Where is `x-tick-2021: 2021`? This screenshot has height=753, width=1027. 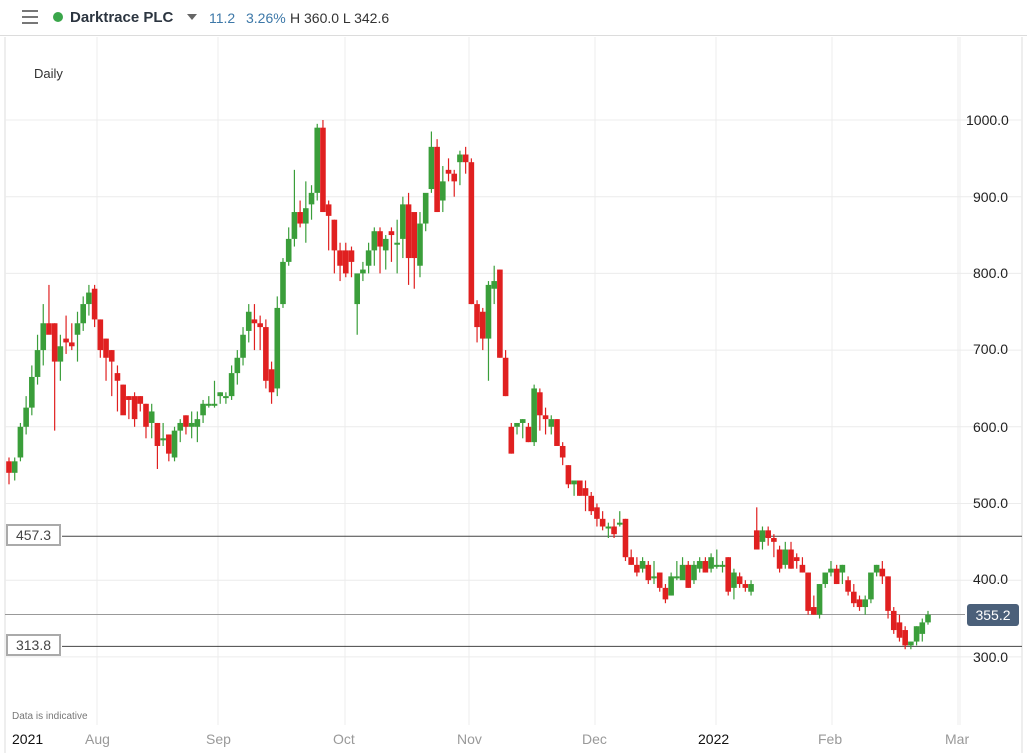
x-tick-2021: 2021 is located at coordinates (28, 739).